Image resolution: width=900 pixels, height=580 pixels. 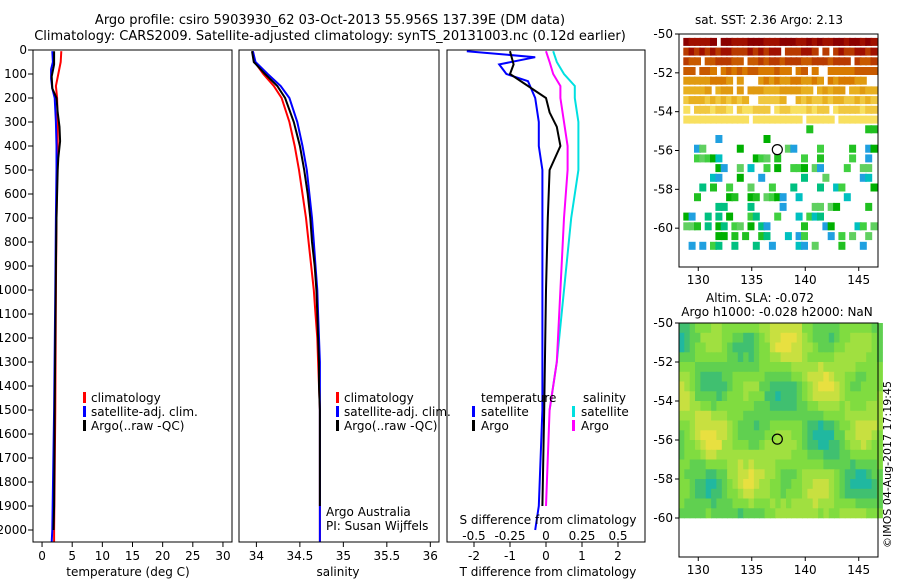 What do you see at coordinates (192, 556) in the screenshot?
I see `x-tick-label-5: 25` at bounding box center [192, 556].